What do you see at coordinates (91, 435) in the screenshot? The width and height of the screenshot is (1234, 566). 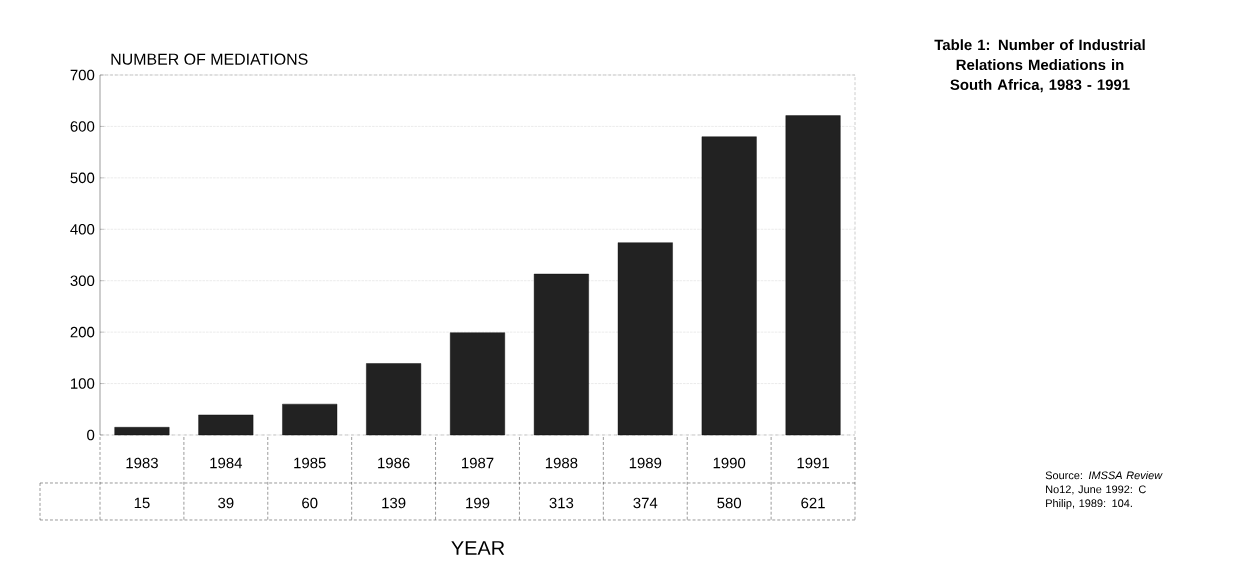 I see `y-tick-label: 0` at bounding box center [91, 435].